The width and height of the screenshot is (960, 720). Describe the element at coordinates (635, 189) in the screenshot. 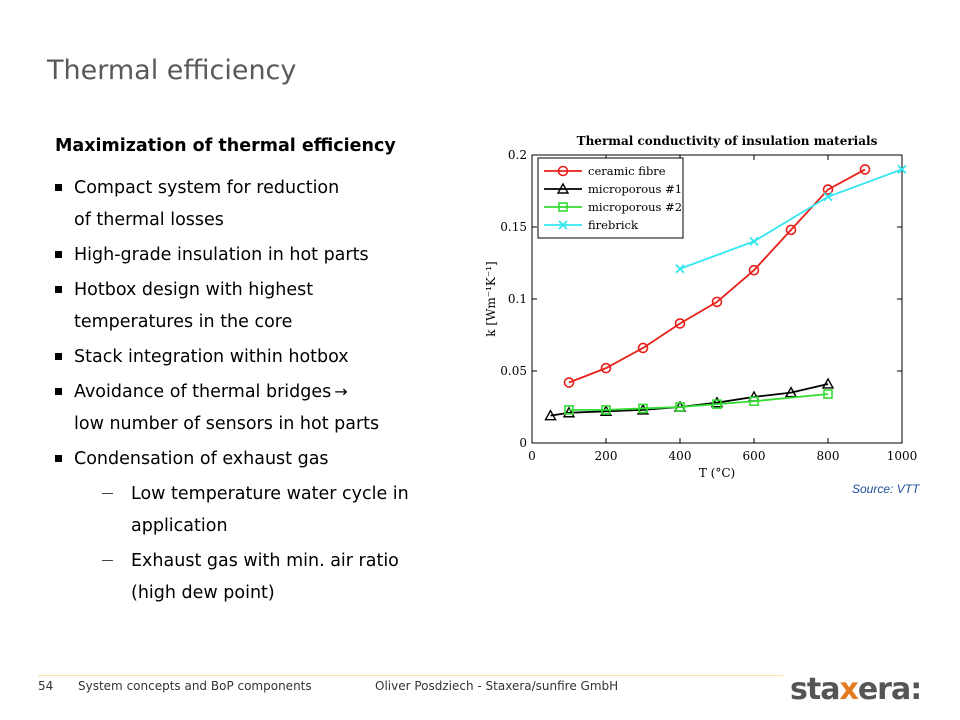

I see `legend-label: microporous #1` at that location.